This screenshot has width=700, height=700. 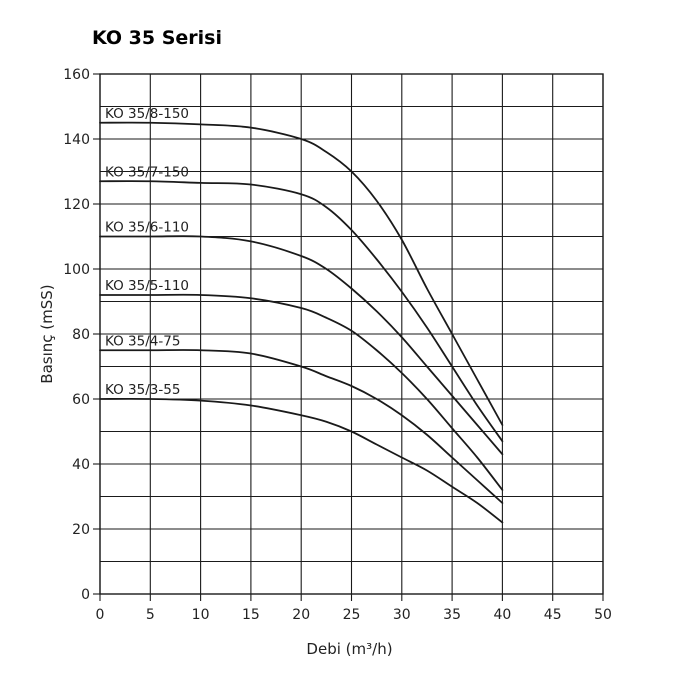 What do you see at coordinates (157, 38) in the screenshot?
I see `chart-title: KO 35 Serisi` at bounding box center [157, 38].